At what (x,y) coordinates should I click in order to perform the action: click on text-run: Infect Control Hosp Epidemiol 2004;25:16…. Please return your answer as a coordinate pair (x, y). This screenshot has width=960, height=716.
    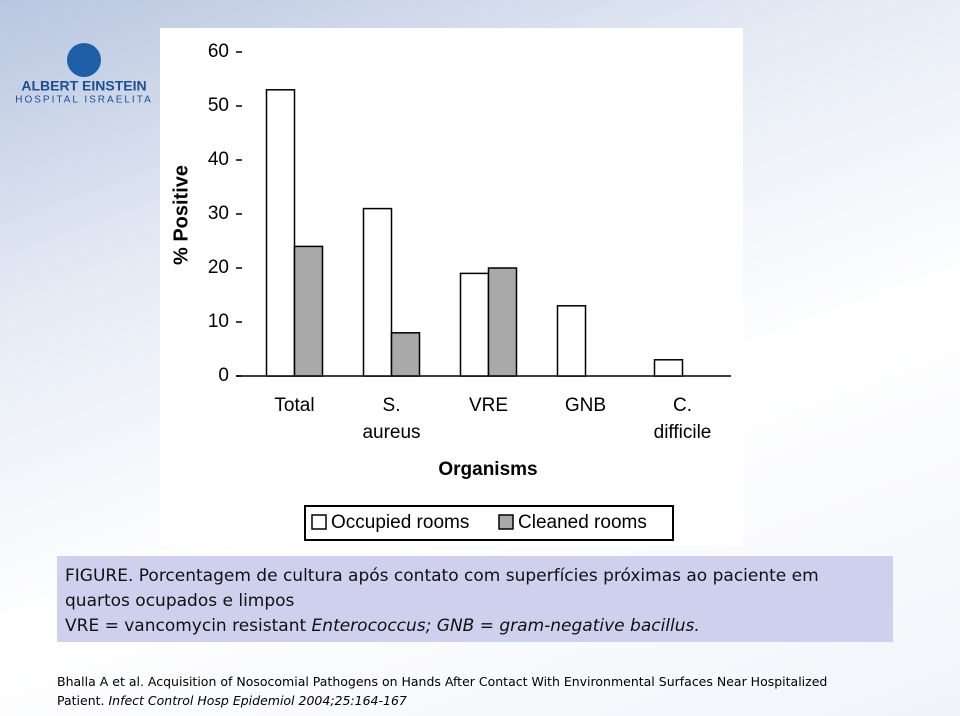
    Looking at the image, I should click on (257, 700).